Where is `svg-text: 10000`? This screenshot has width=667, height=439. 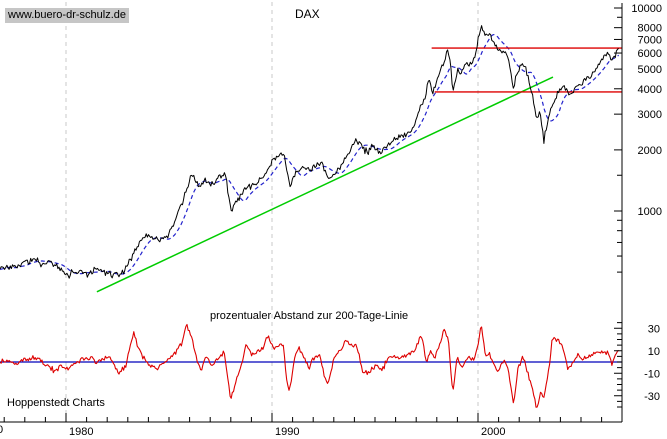 svg-text: 10000 is located at coordinates (646, 9).